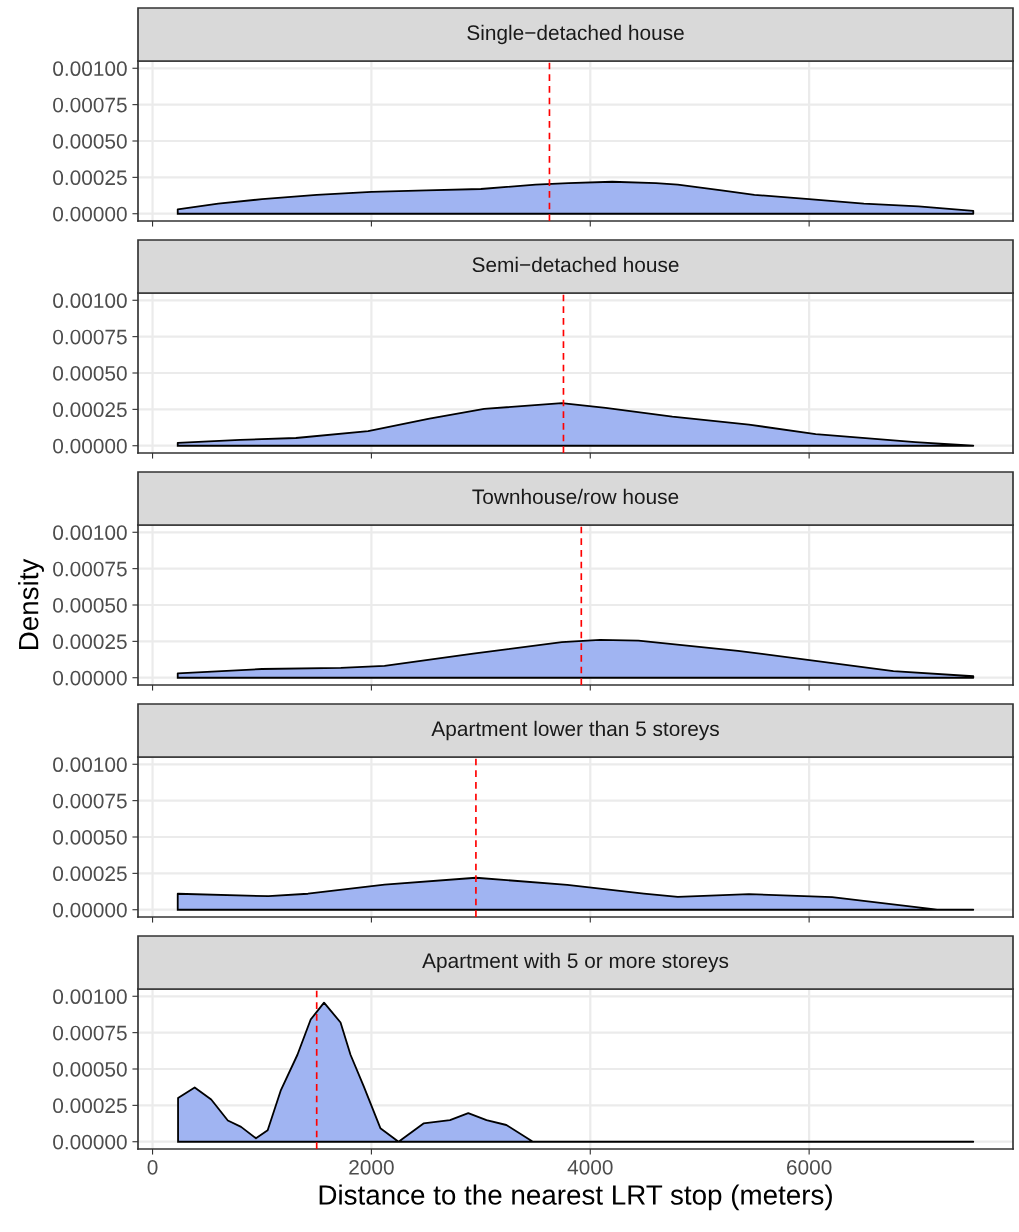 Image resolution: width=1019 pixels, height=1232 pixels. What do you see at coordinates (575, 496) in the screenshot?
I see `chart-title: Townhouse/row house` at bounding box center [575, 496].